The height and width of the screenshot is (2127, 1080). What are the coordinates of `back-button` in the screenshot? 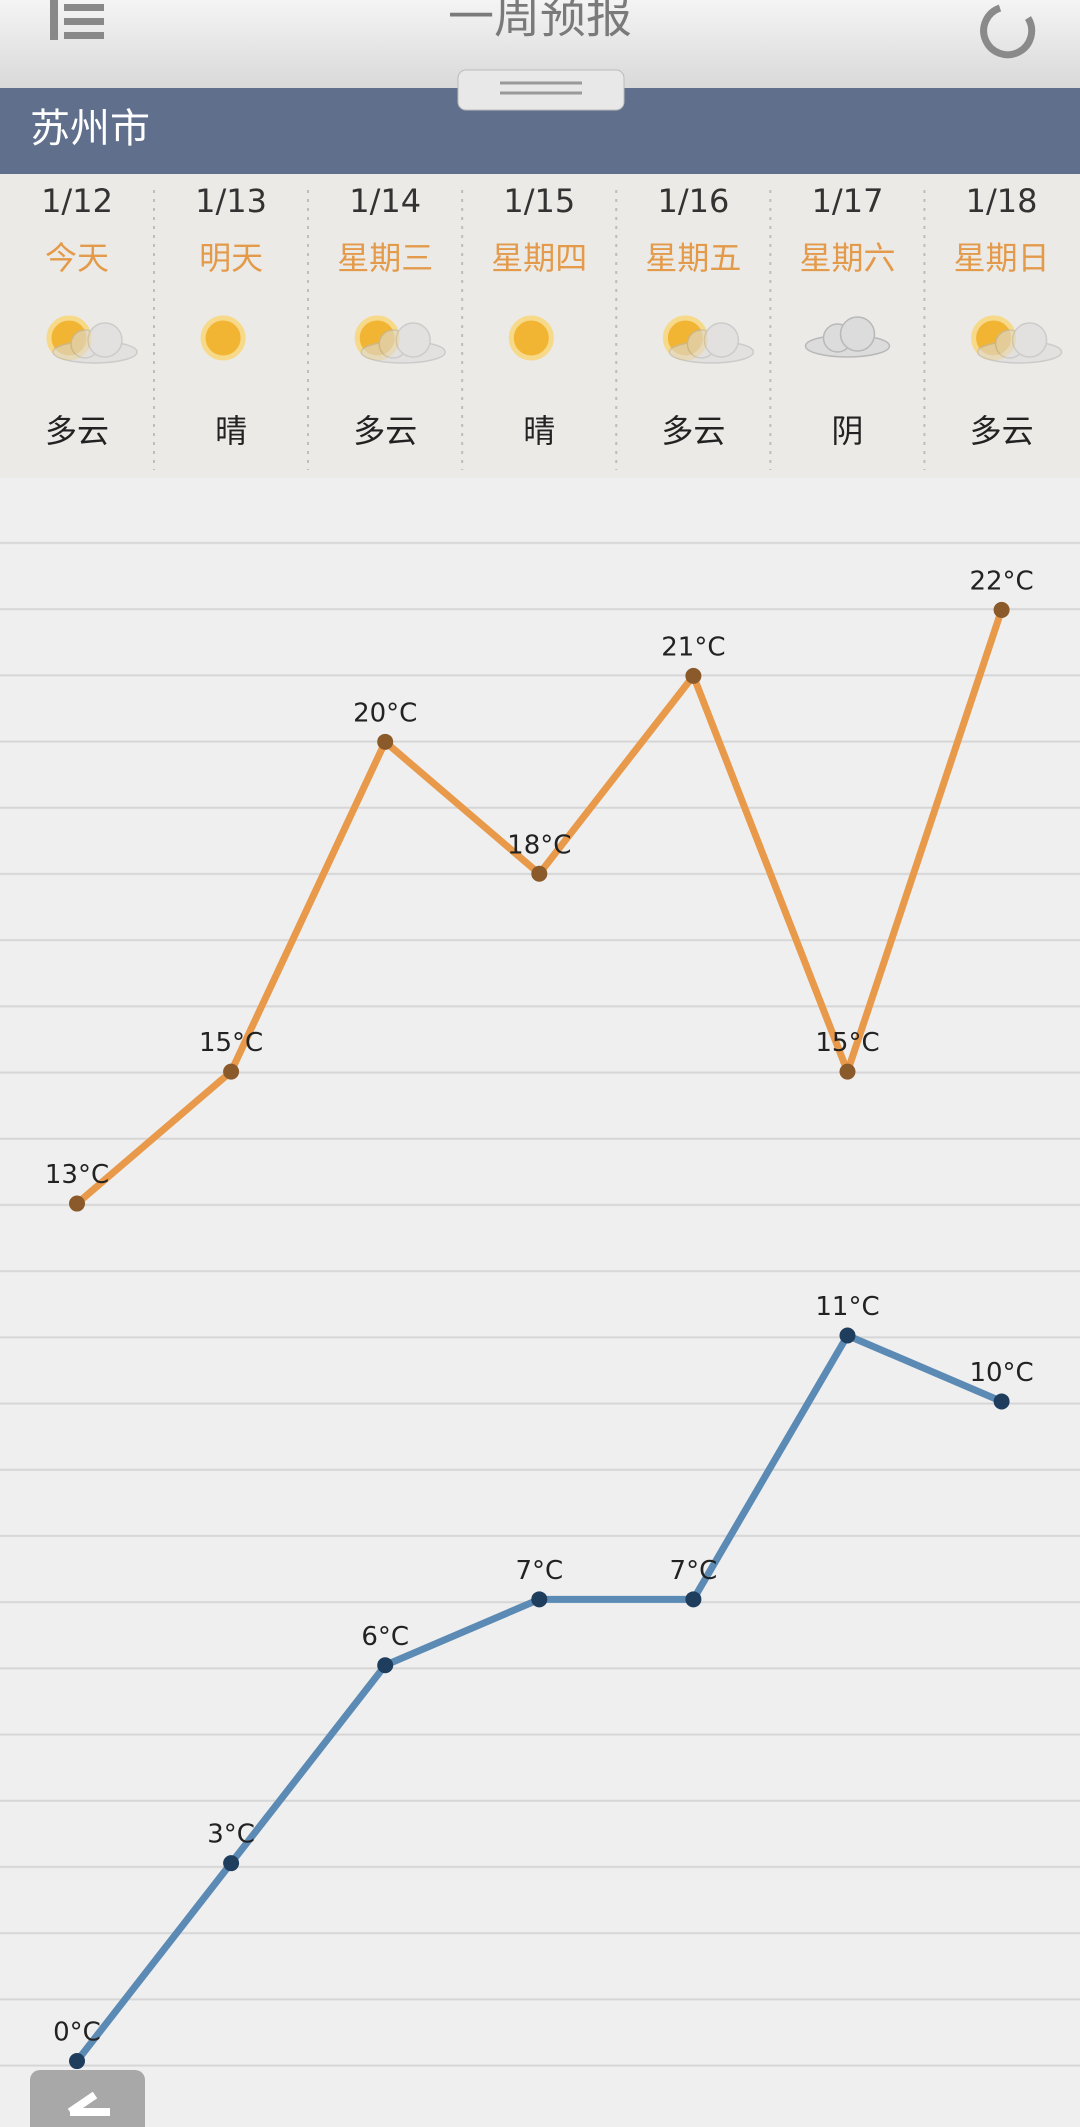 It's located at (87, 2098).